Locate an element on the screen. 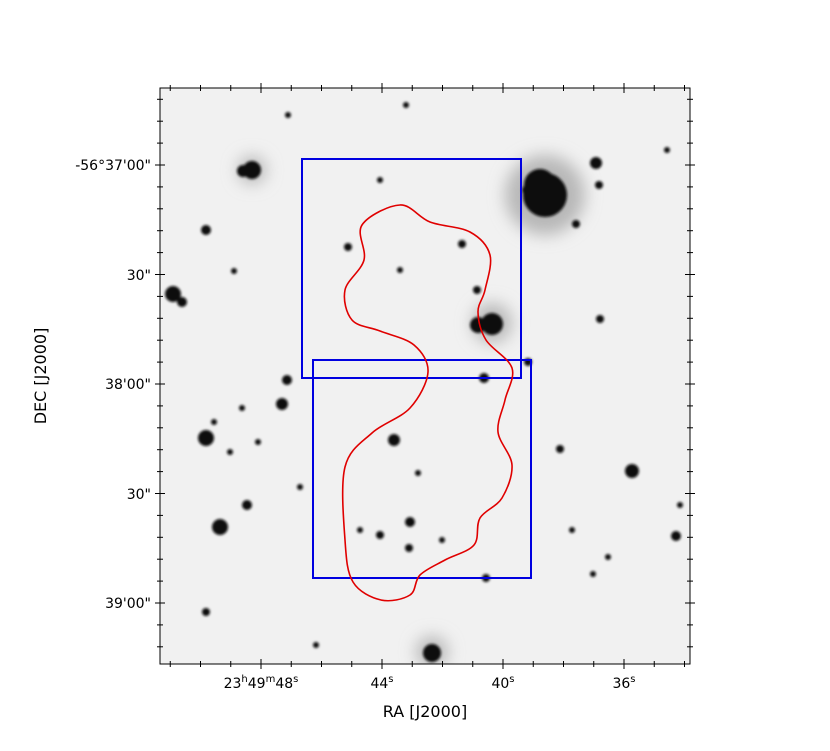  x-tick-label-part: 48 is located at coordinates (284, 684).